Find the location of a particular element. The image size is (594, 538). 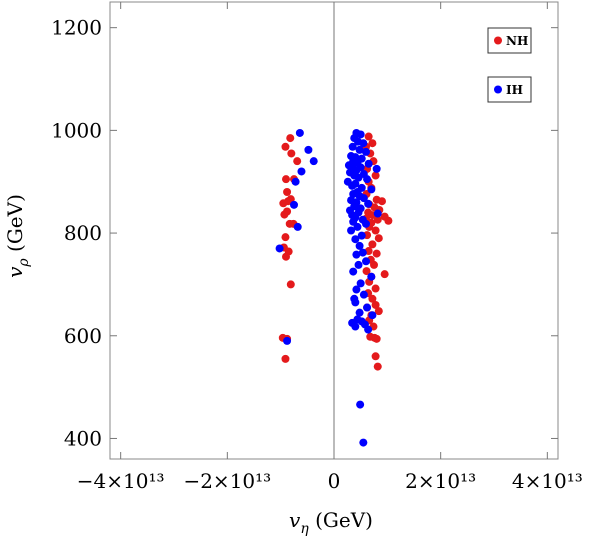

x-axis-label: vη (GeV) is located at coordinates (331, 522).